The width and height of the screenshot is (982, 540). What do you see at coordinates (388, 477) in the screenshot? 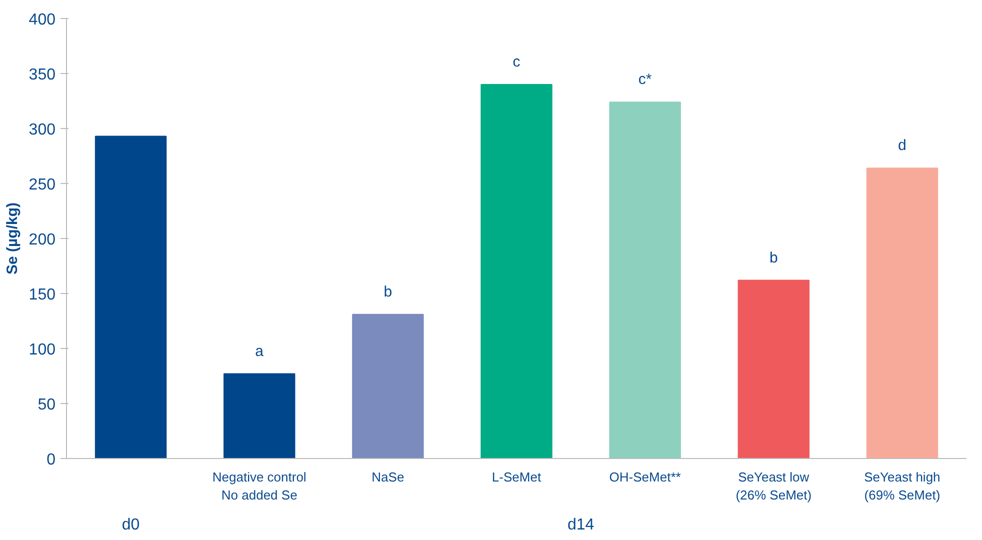
I see `x-tick-label: NaSe` at bounding box center [388, 477].